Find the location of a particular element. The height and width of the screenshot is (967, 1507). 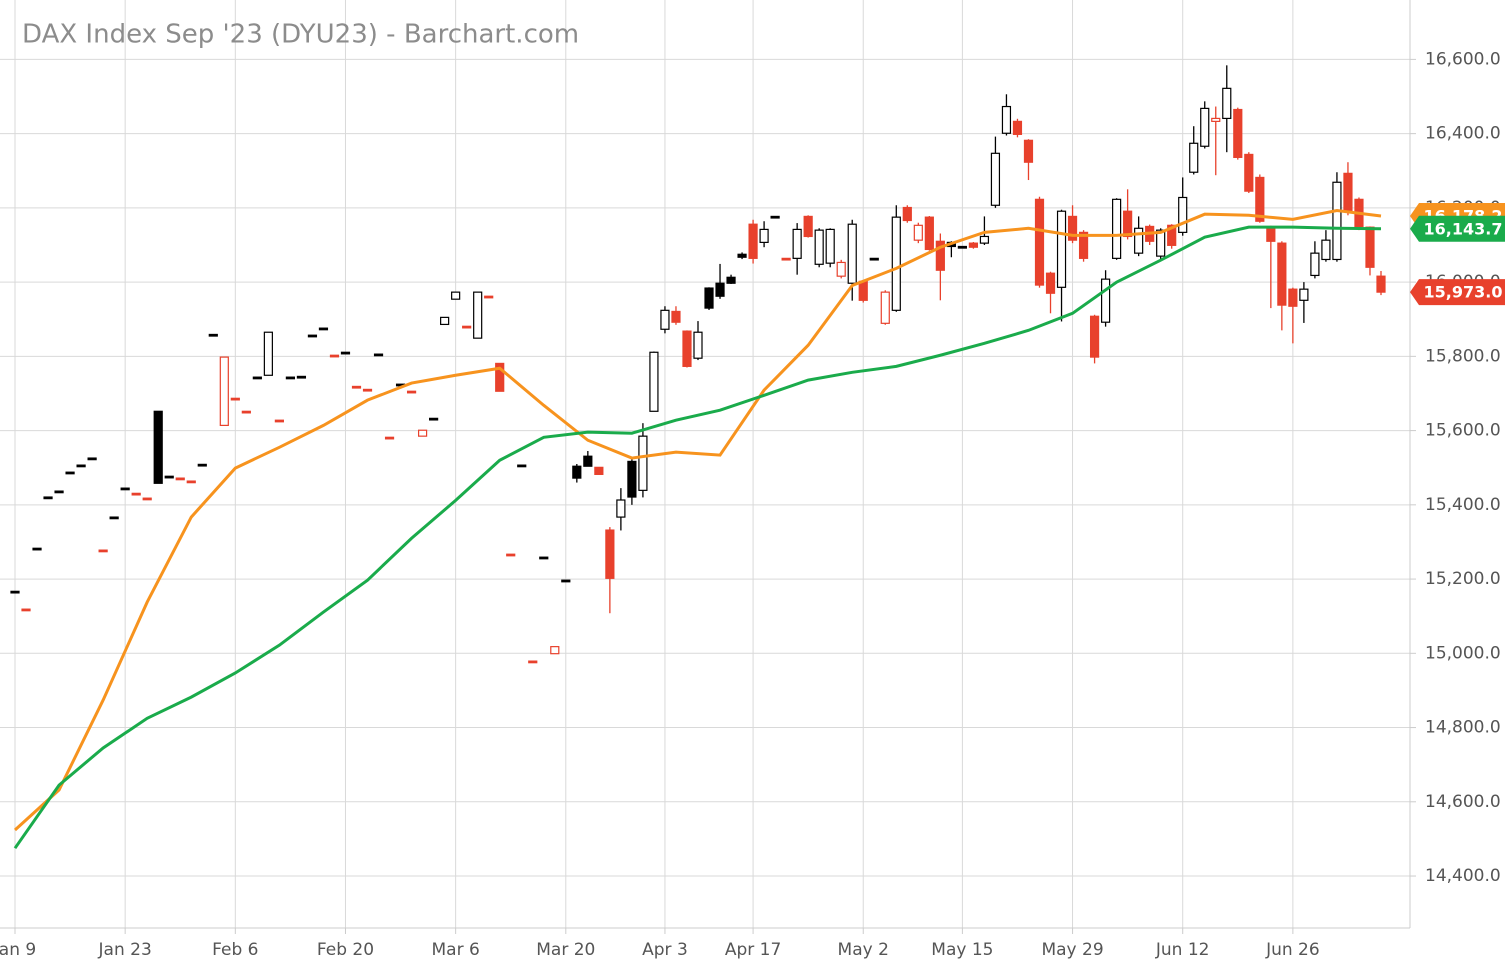

price-badge-label: 15,973.0 is located at coordinates (1463, 292).